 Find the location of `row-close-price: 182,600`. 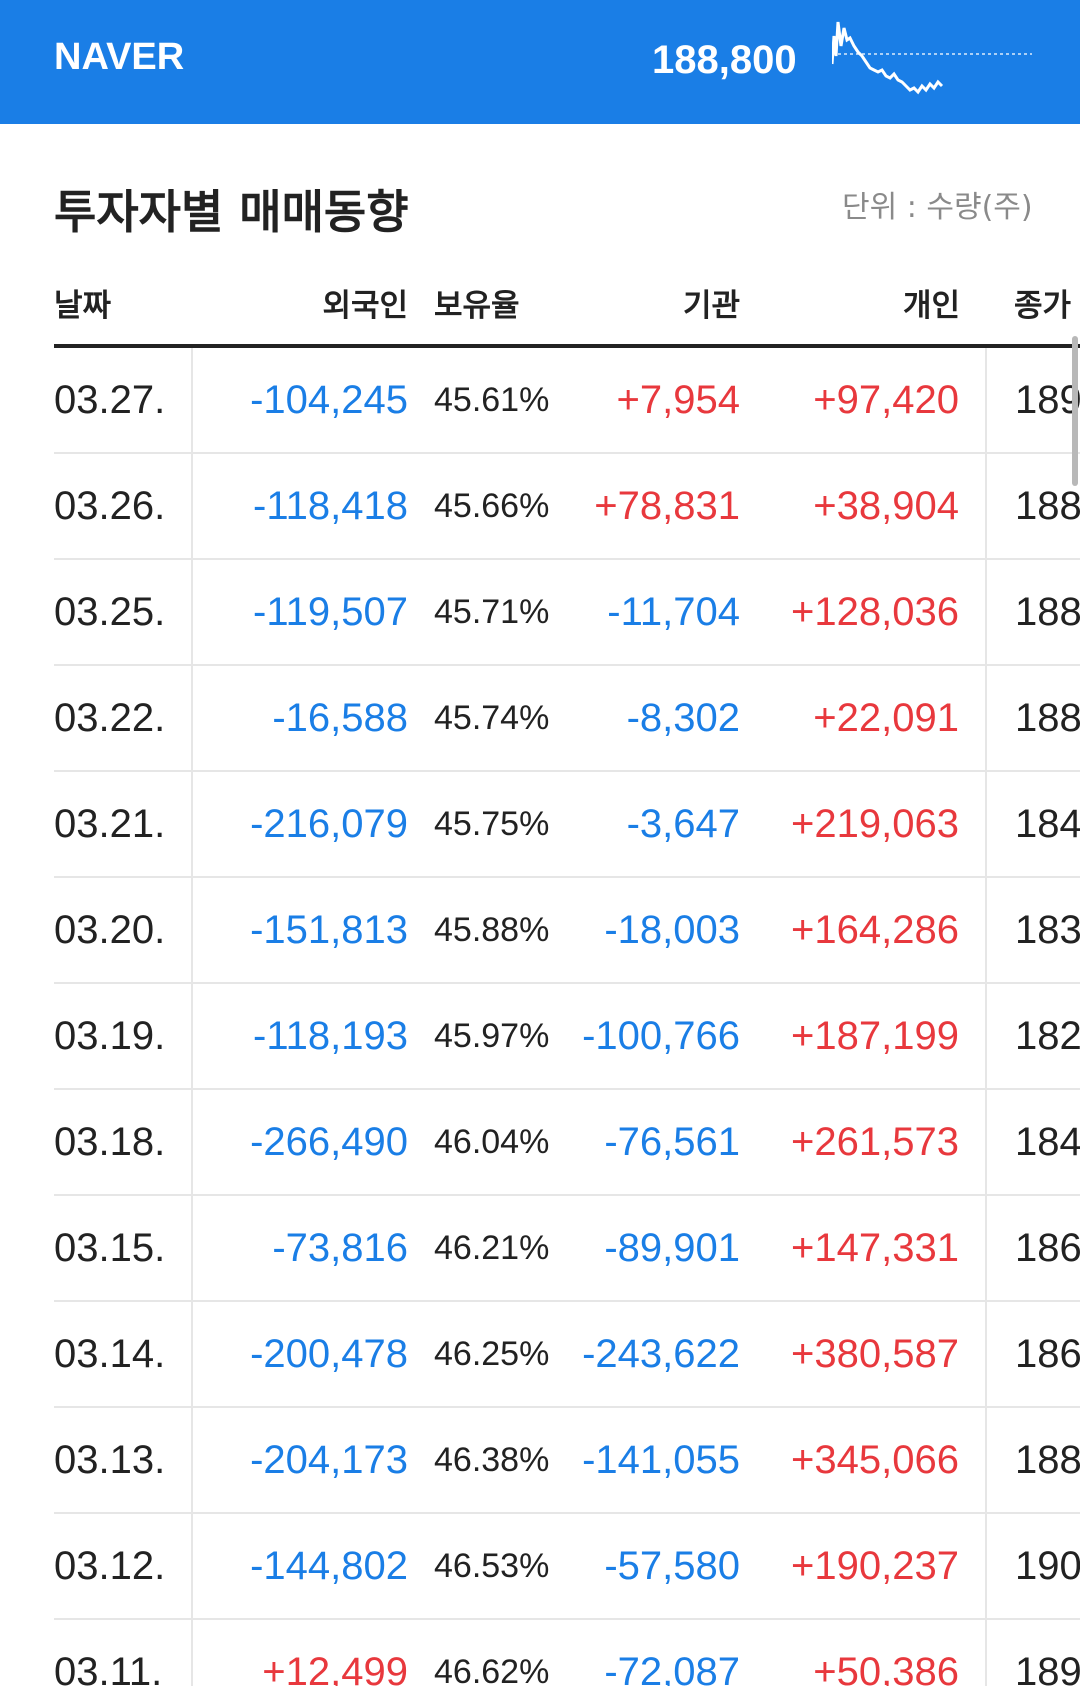

row-close-price: 182,600 is located at coordinates (1033, 1036).